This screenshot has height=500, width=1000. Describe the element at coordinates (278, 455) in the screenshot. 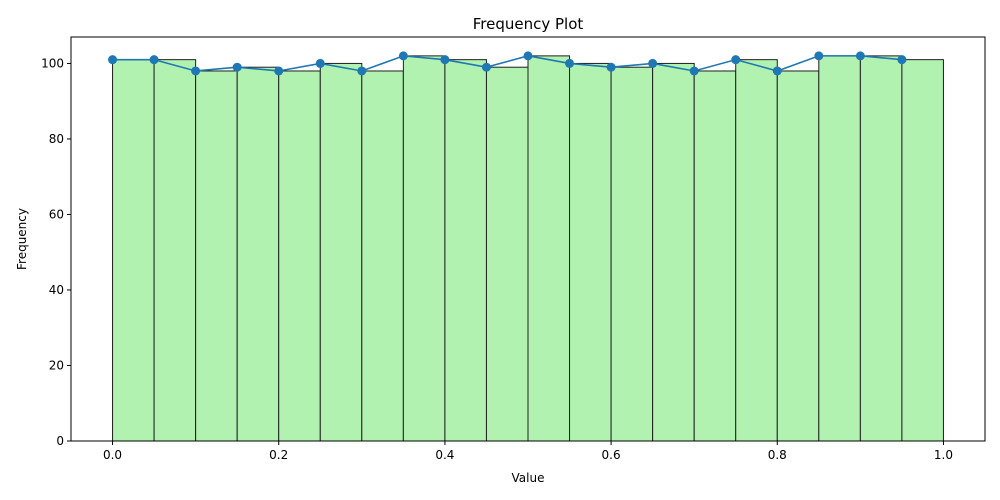

I see `x-tick-label: 0.2` at that location.